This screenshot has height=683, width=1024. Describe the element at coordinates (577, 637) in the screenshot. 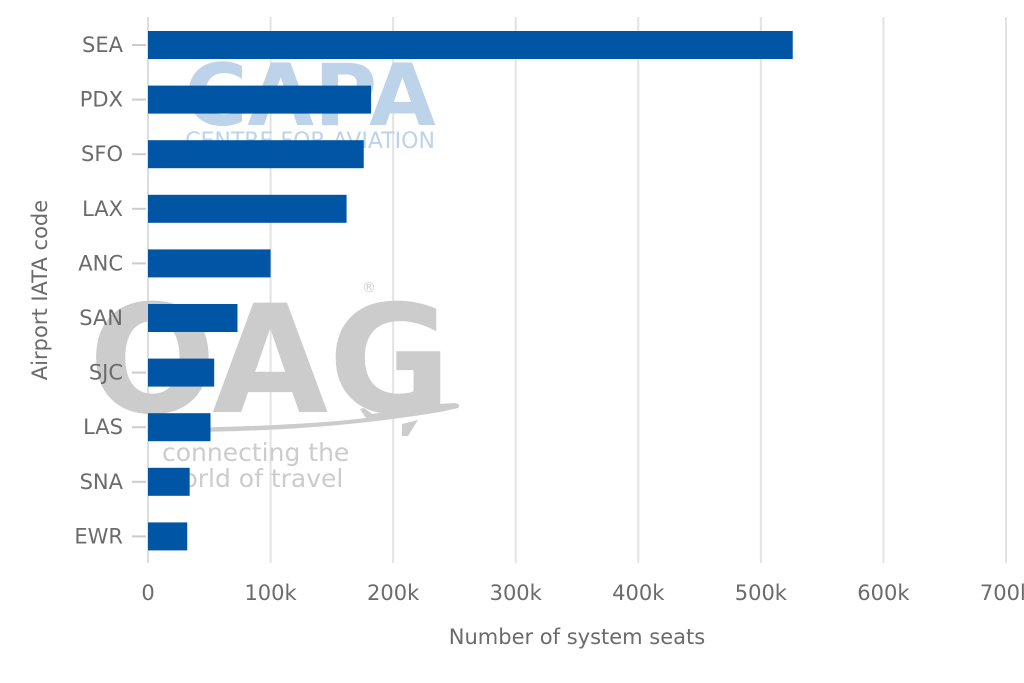

I see `x-axis-title: Number of system seats` at that location.